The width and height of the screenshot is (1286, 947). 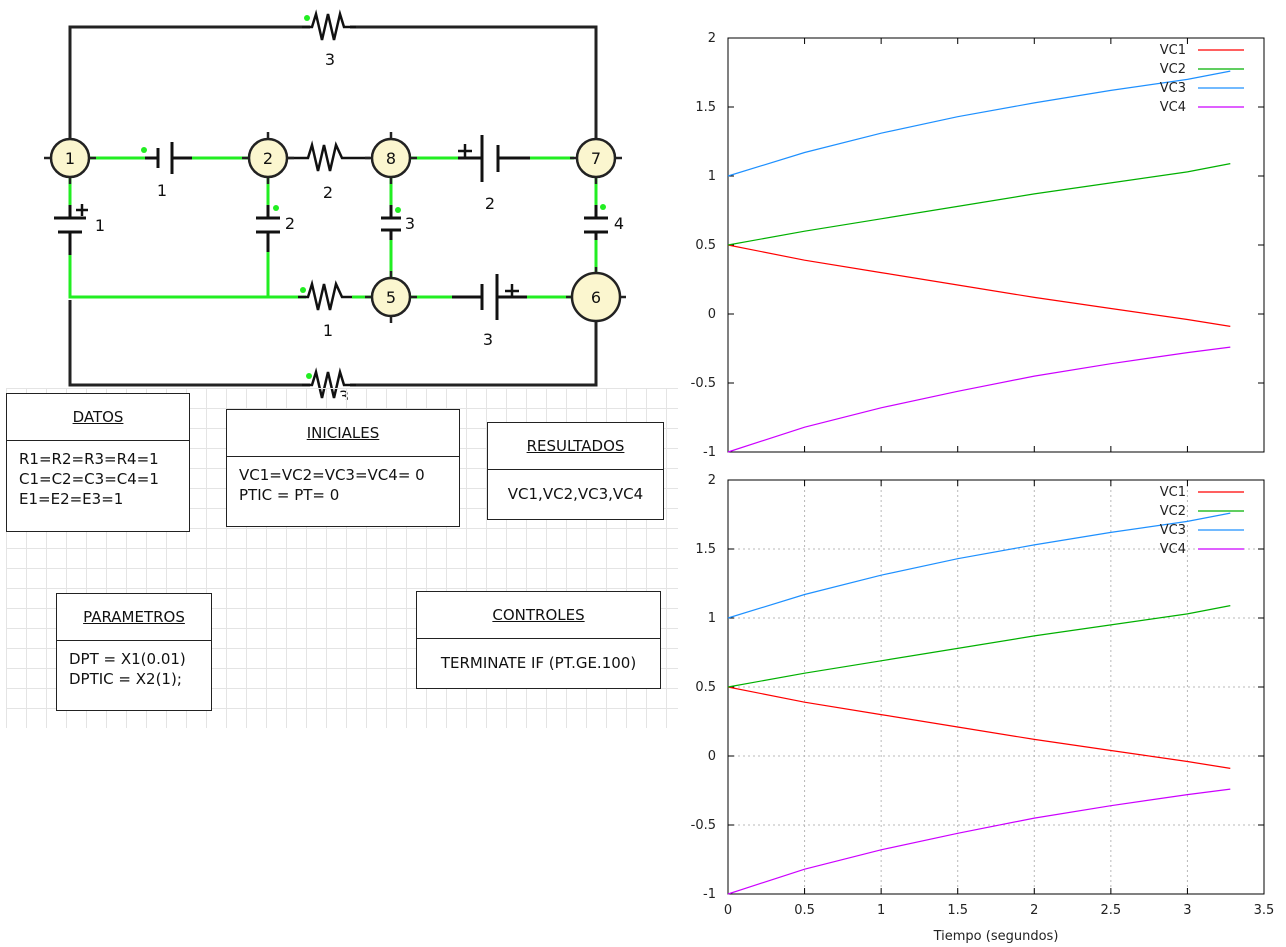 What do you see at coordinates (703, 383) in the screenshot?
I see `y-tick-label: -0.5` at bounding box center [703, 383].